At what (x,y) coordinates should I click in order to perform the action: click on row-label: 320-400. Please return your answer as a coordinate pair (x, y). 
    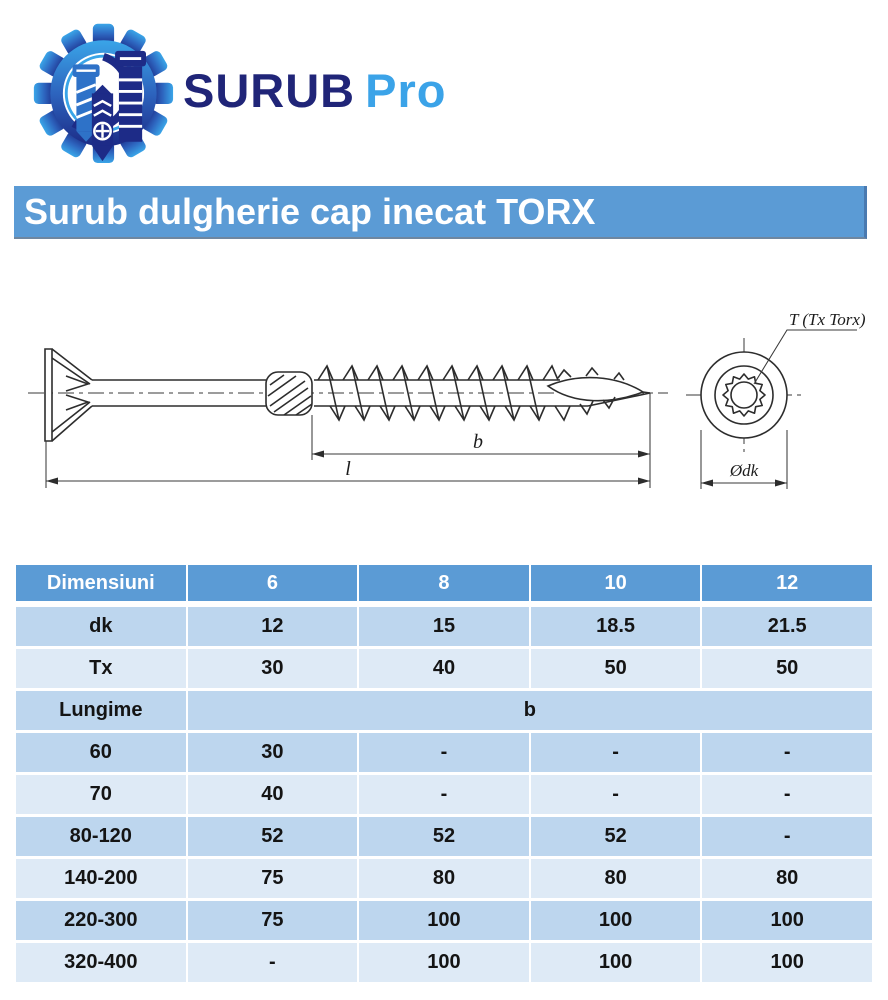
    Looking at the image, I should click on (101, 962).